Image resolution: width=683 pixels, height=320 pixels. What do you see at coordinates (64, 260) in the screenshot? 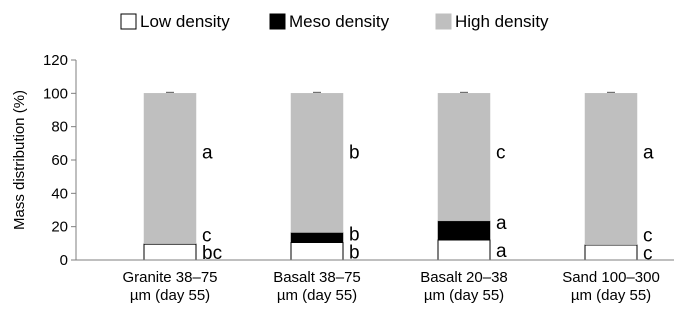
I see `y-tick-label: 0` at bounding box center [64, 260].